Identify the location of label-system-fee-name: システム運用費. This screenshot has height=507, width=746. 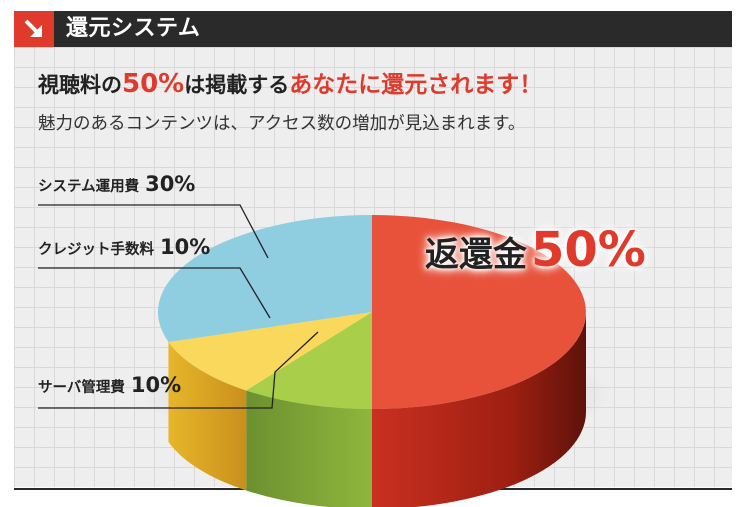
(89, 187).